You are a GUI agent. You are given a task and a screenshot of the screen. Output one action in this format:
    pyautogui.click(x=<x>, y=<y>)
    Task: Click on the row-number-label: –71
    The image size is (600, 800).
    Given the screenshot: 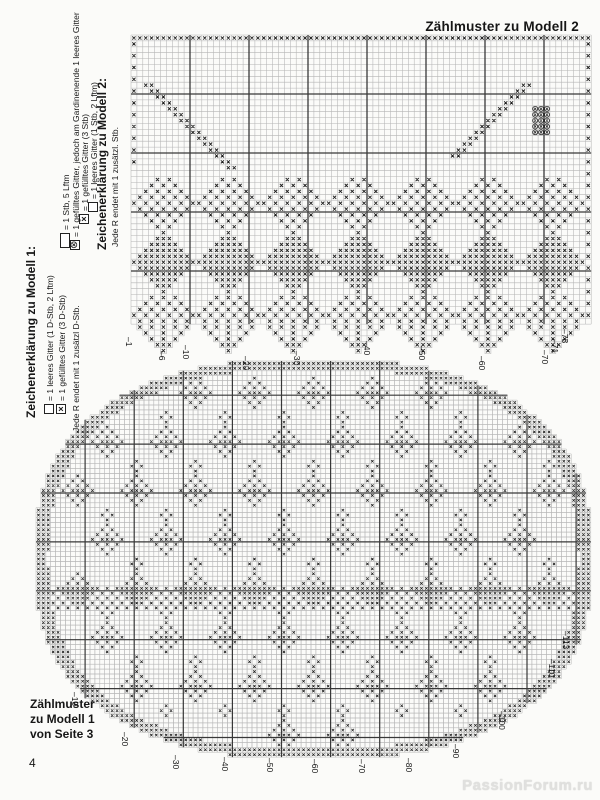 What is the action you would take?
    pyautogui.click(x=555, y=346)
    